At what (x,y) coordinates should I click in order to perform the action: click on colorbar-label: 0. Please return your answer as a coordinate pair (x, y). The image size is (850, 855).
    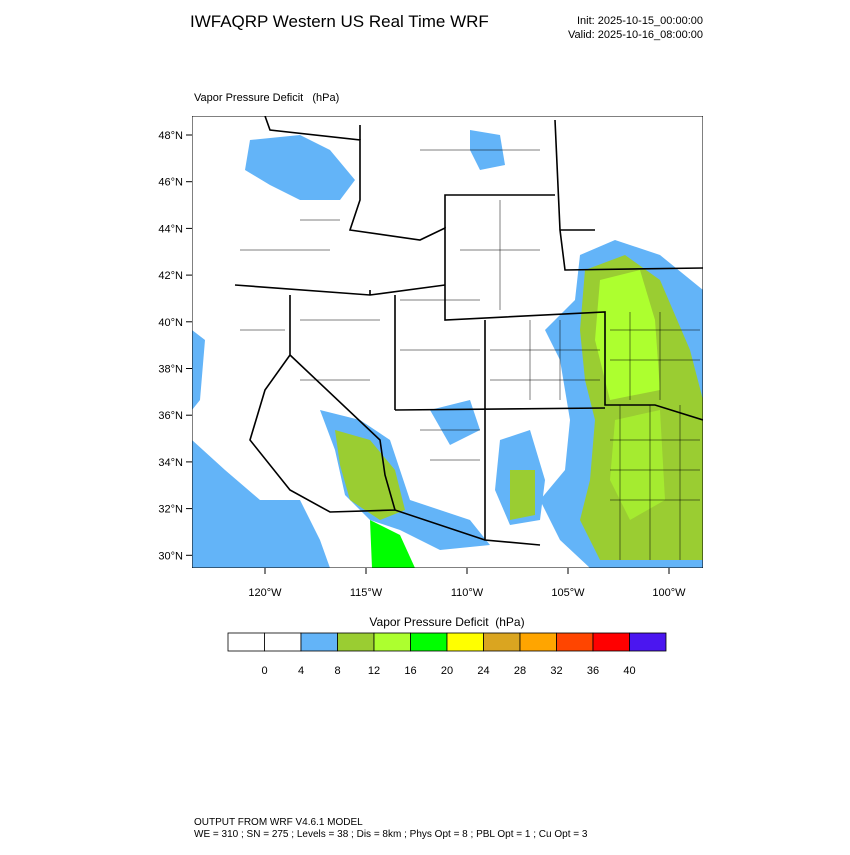
    Looking at the image, I should click on (264, 671).